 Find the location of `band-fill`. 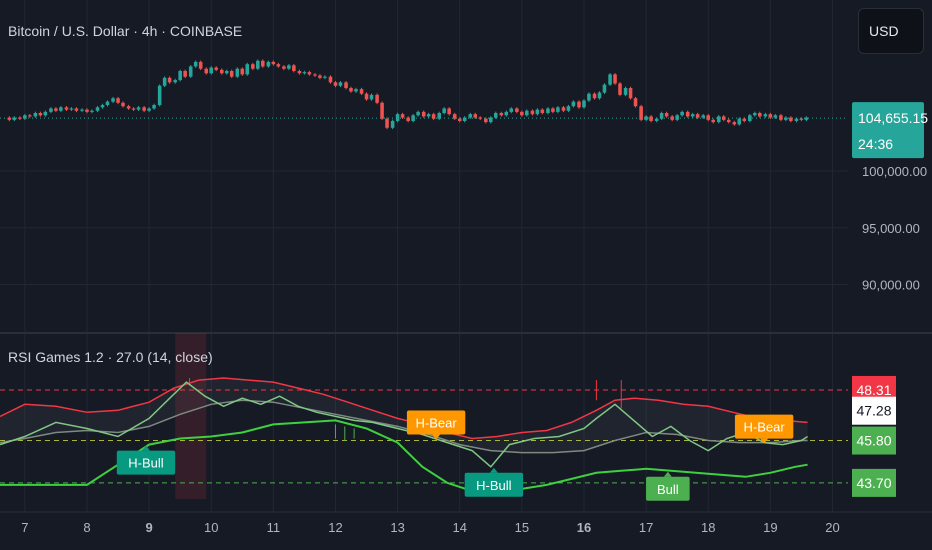

band-fill is located at coordinates (404, 415).